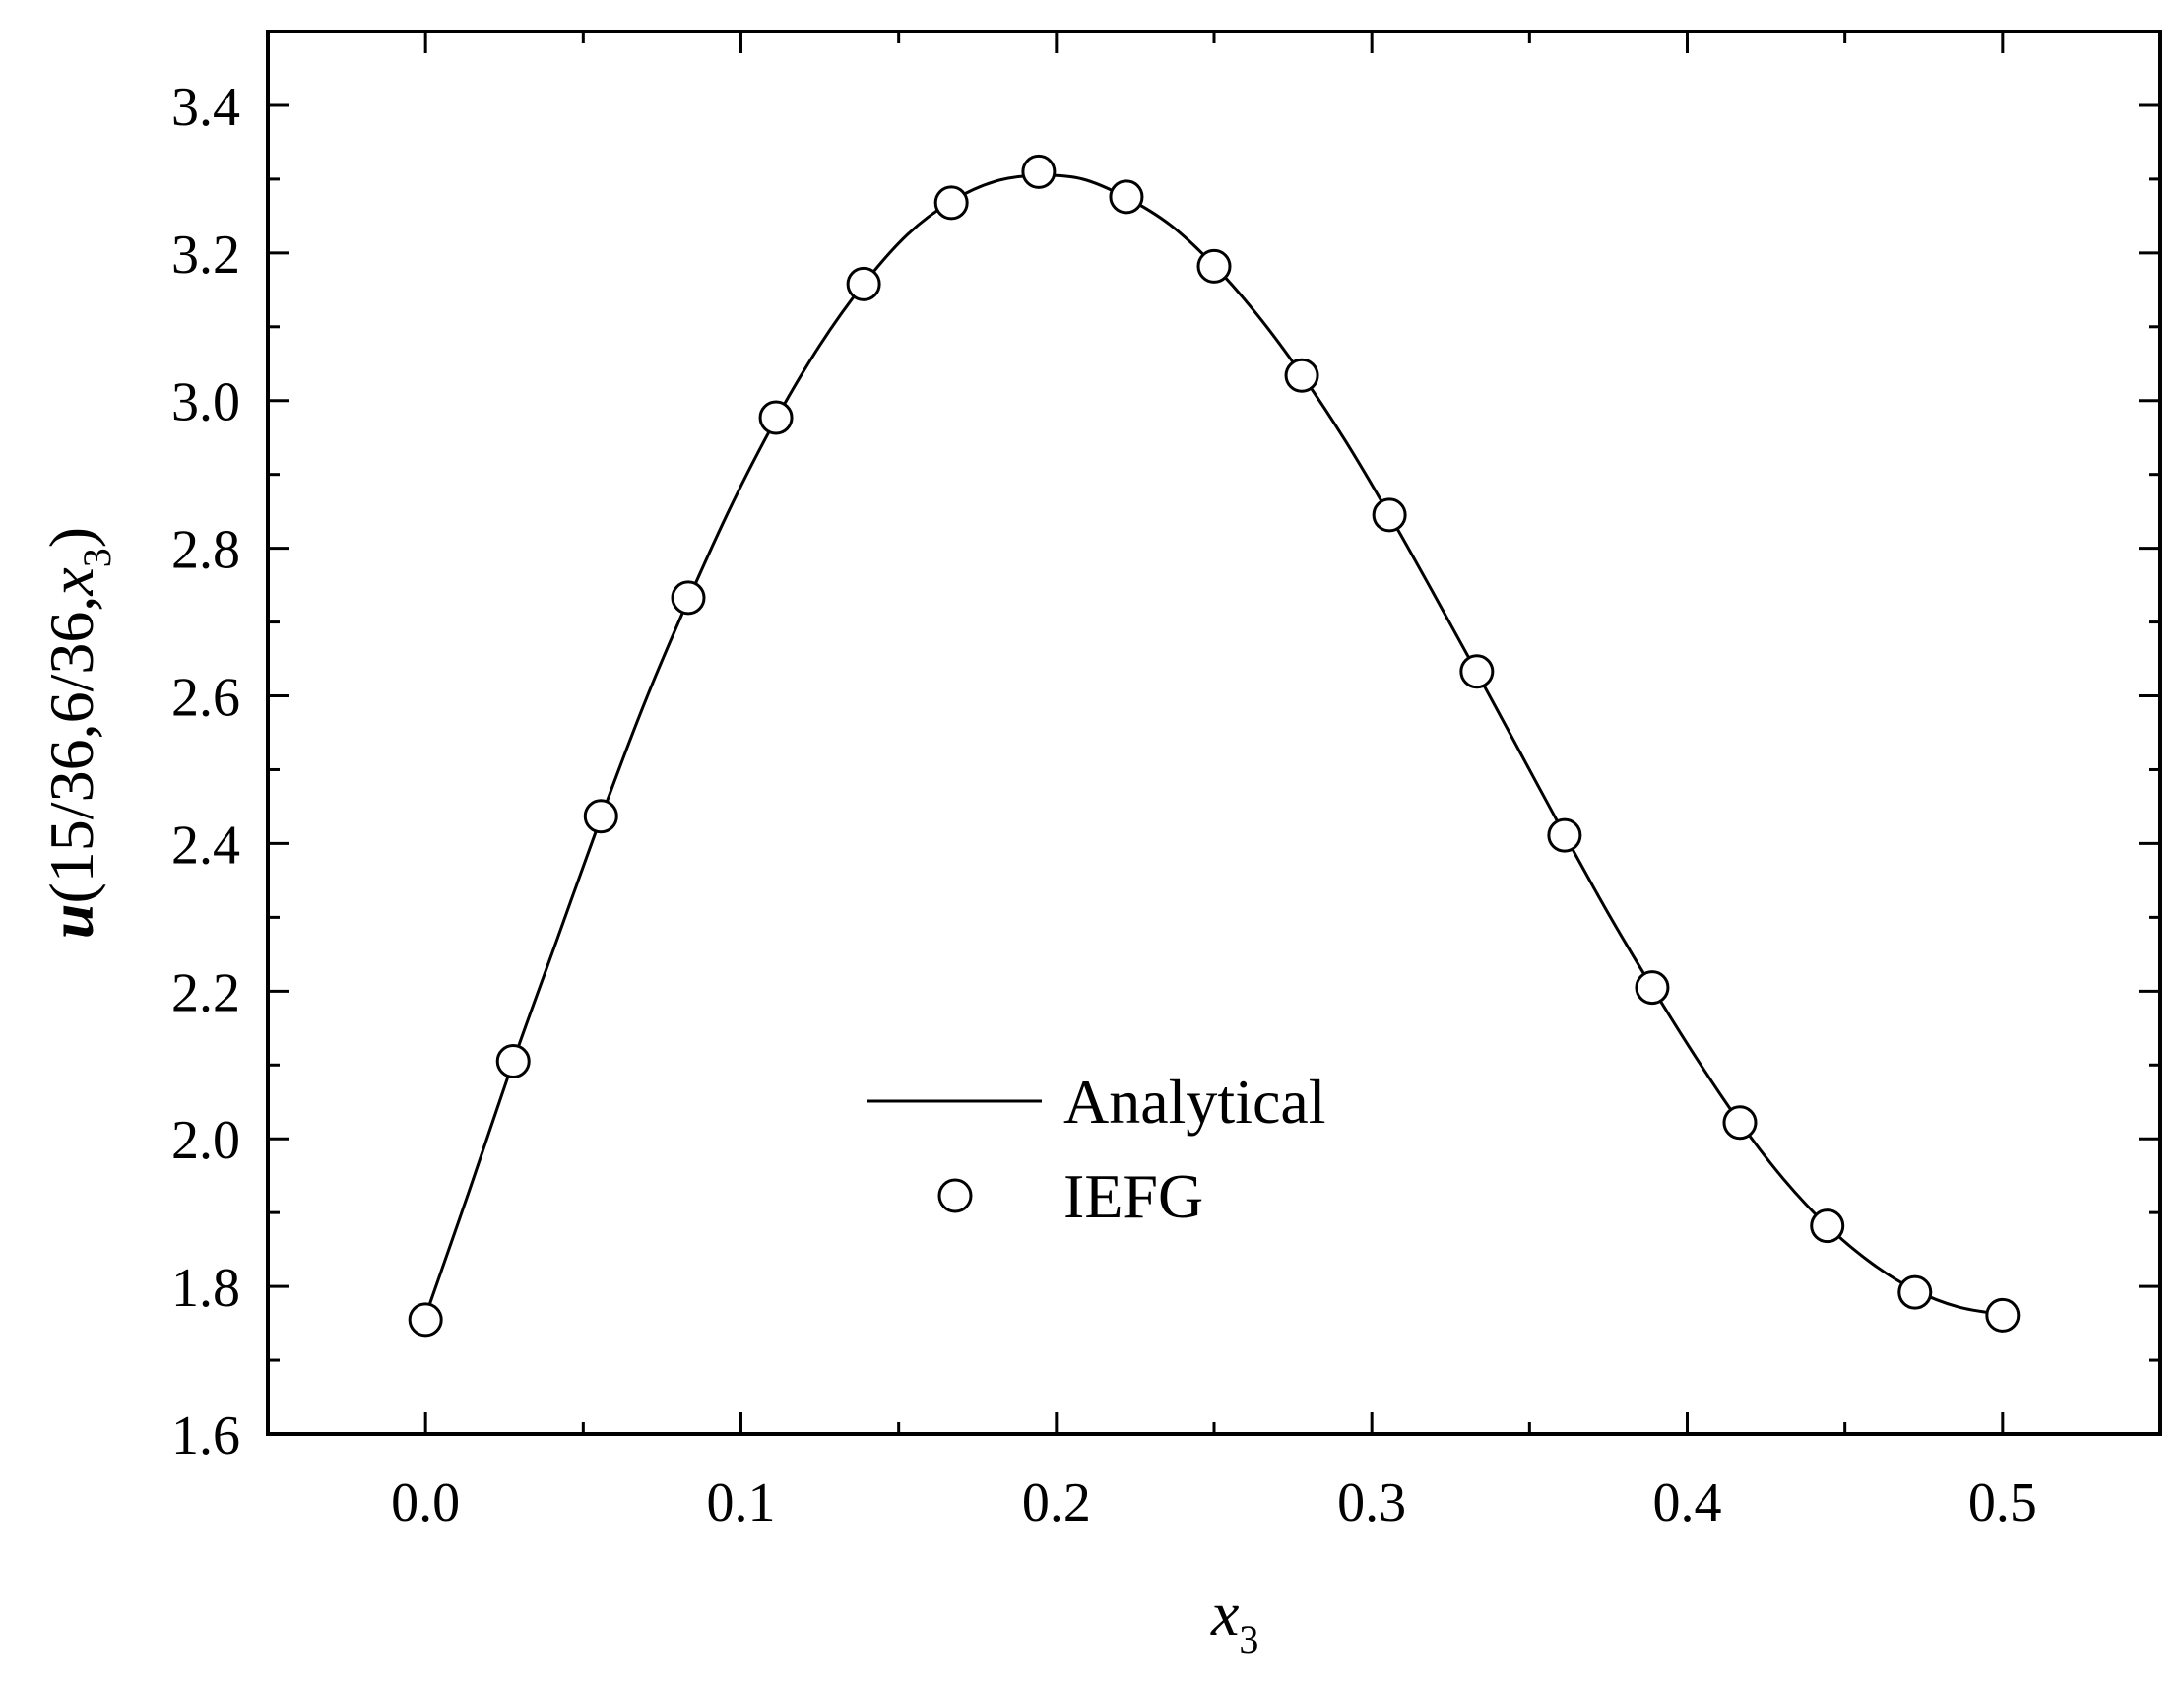  What do you see at coordinates (205, 551) in the screenshot?
I see `y-tick-label: 2.8` at bounding box center [205, 551].